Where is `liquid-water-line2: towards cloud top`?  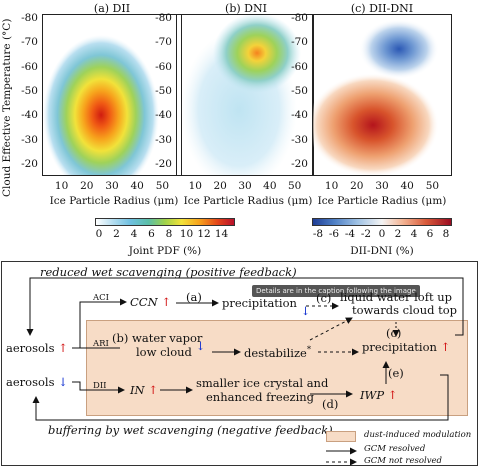 liquid-water-line2: towards cloud top is located at coordinates (405, 310).